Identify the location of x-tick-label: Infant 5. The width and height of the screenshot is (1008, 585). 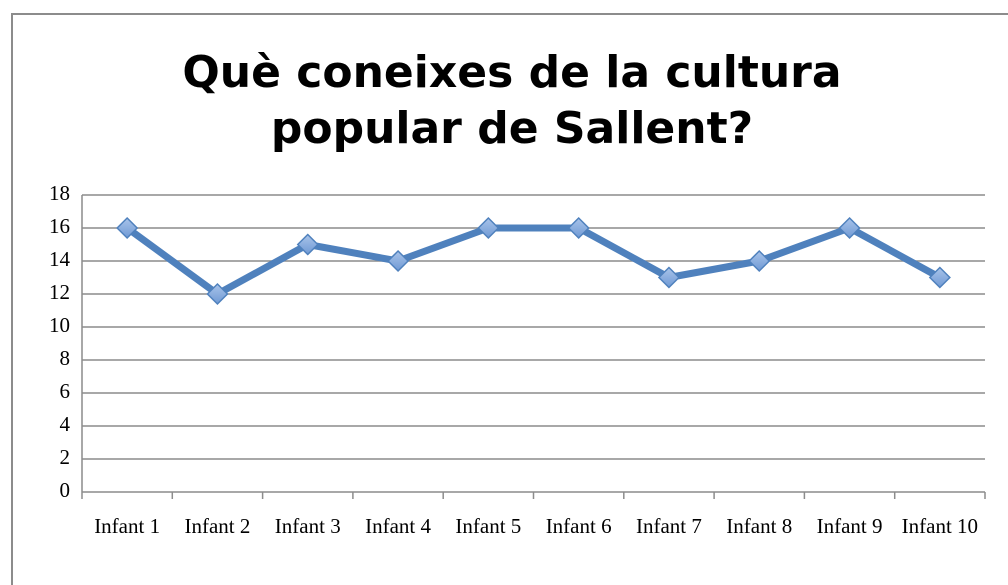
(488, 526).